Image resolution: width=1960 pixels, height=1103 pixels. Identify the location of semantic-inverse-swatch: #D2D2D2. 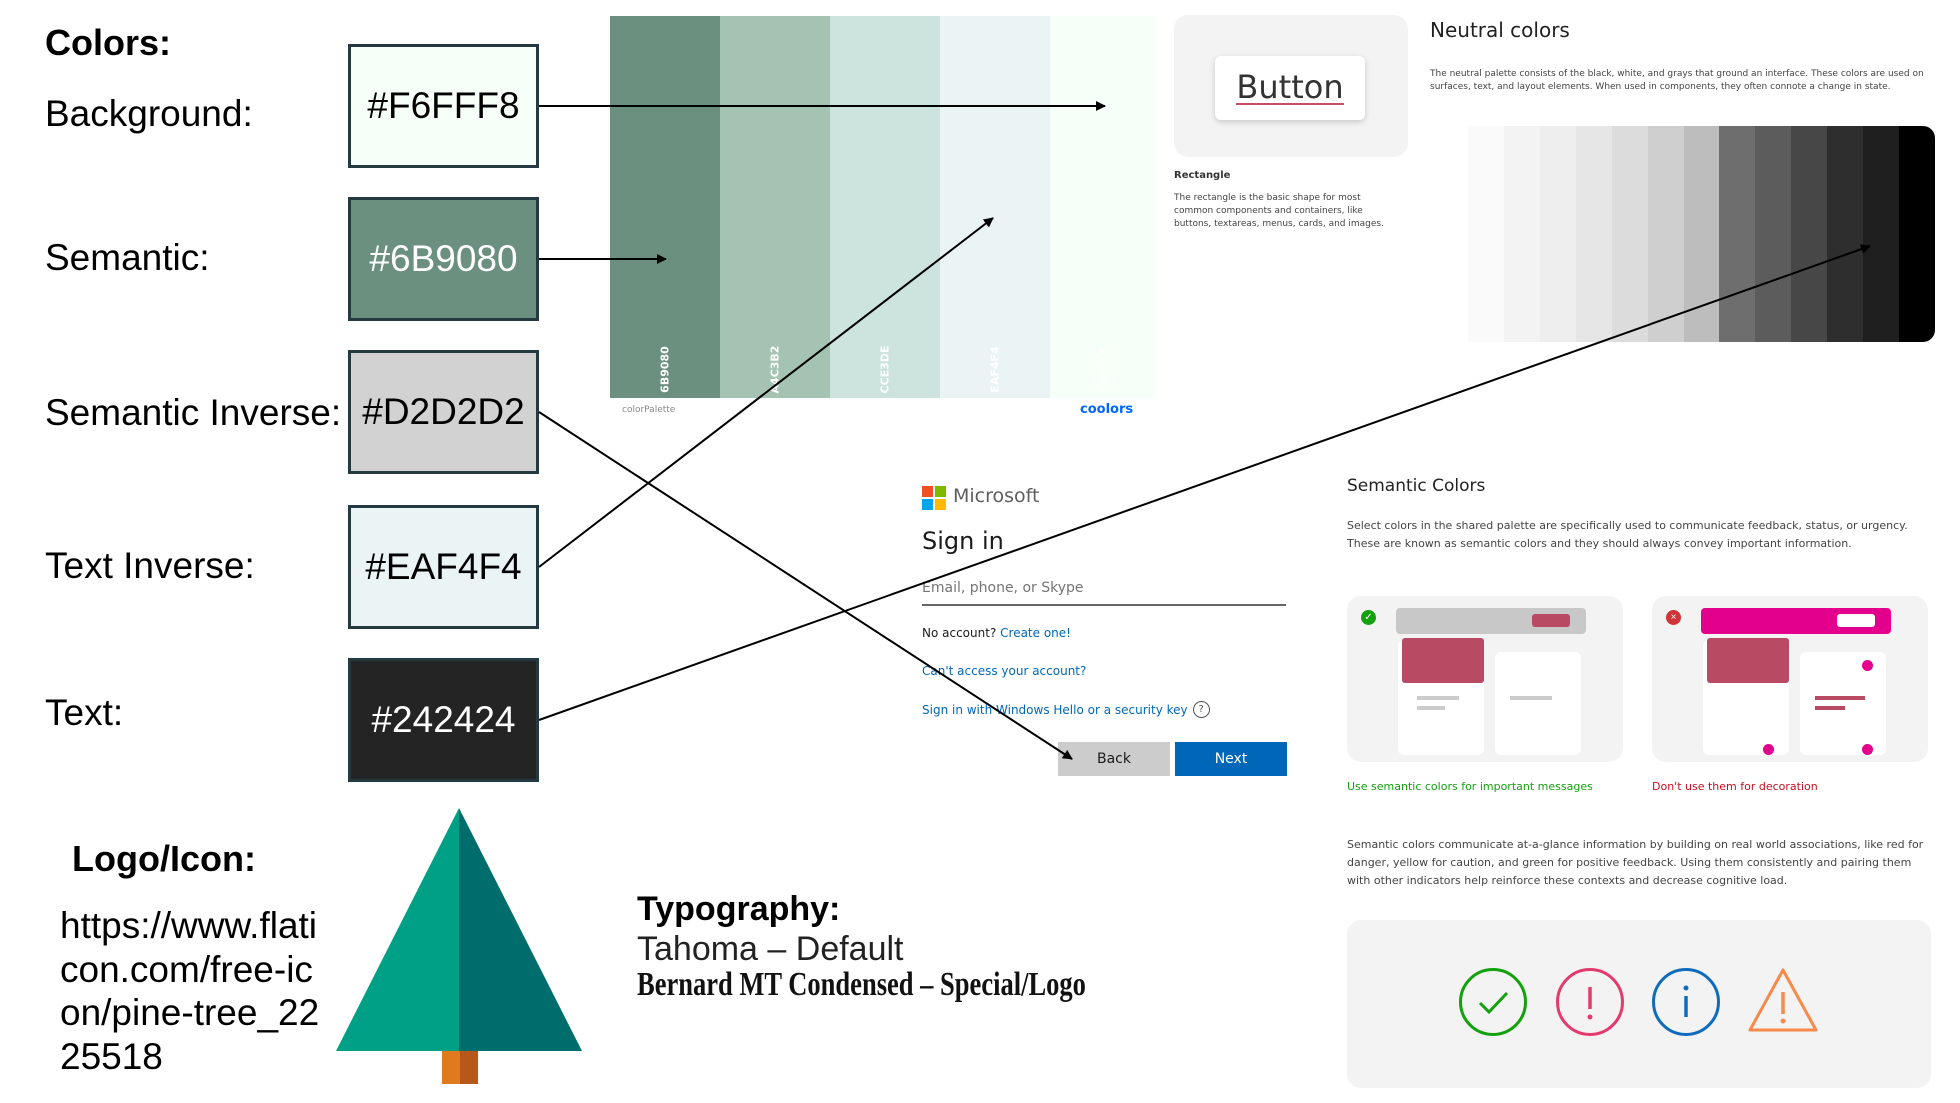
(443, 412).